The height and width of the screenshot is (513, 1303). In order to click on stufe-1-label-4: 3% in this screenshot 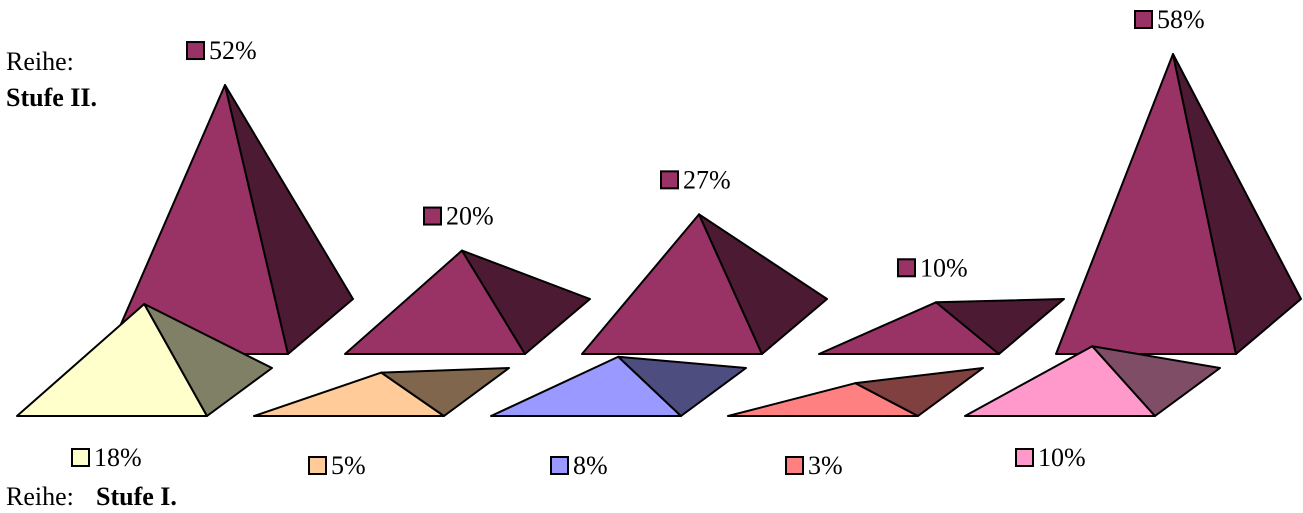, I will do `click(814, 465)`.